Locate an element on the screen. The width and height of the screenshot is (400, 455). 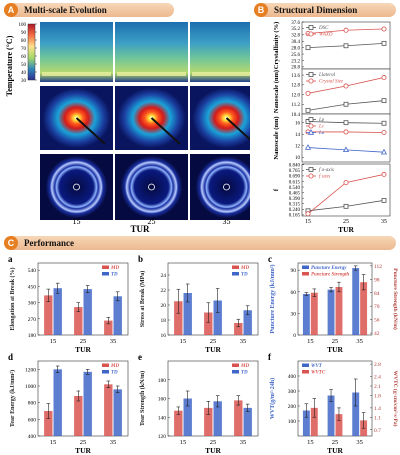
y-tick-label: 14 is located at coordinates (298, 135).